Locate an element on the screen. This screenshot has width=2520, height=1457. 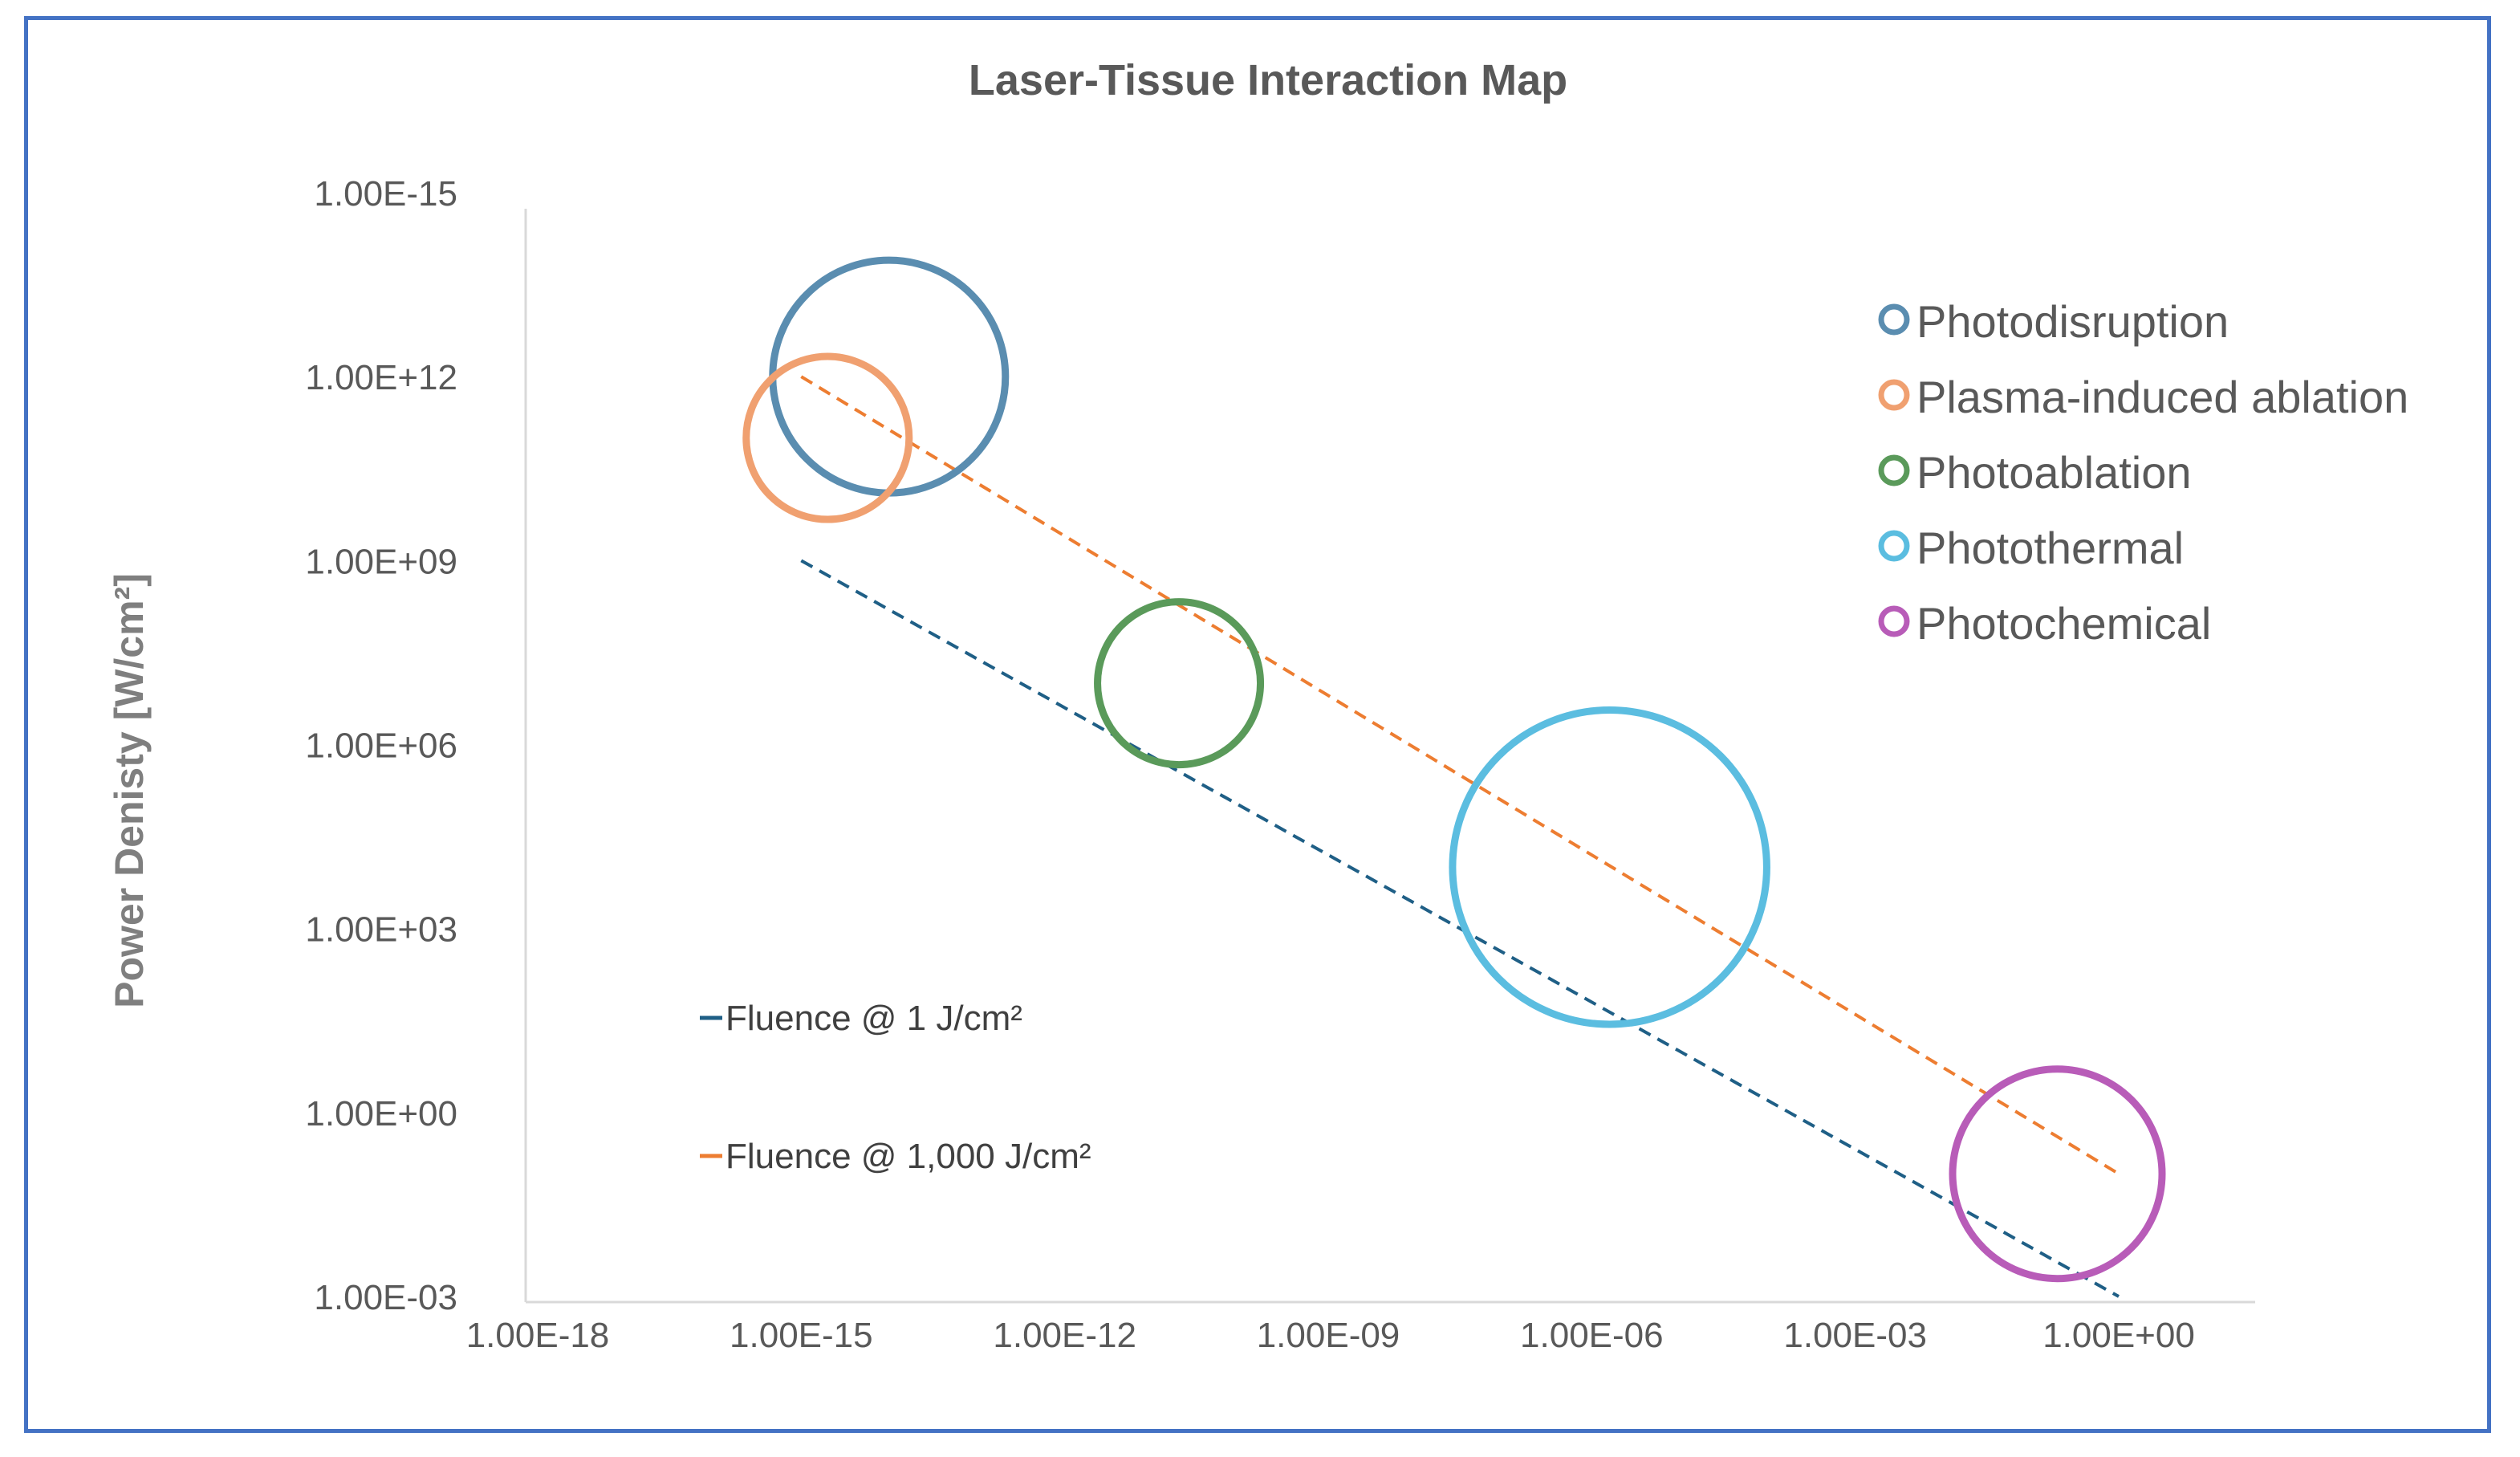
y-tick-label: 1.00E-03 is located at coordinates (385, 1297).